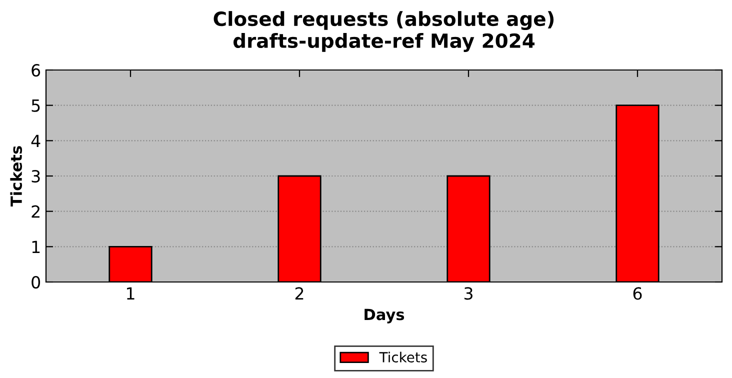 Image resolution: width=732 pixels, height=378 pixels. What do you see at coordinates (384, 316) in the screenshot?
I see `x-axis-title: Days` at bounding box center [384, 316].